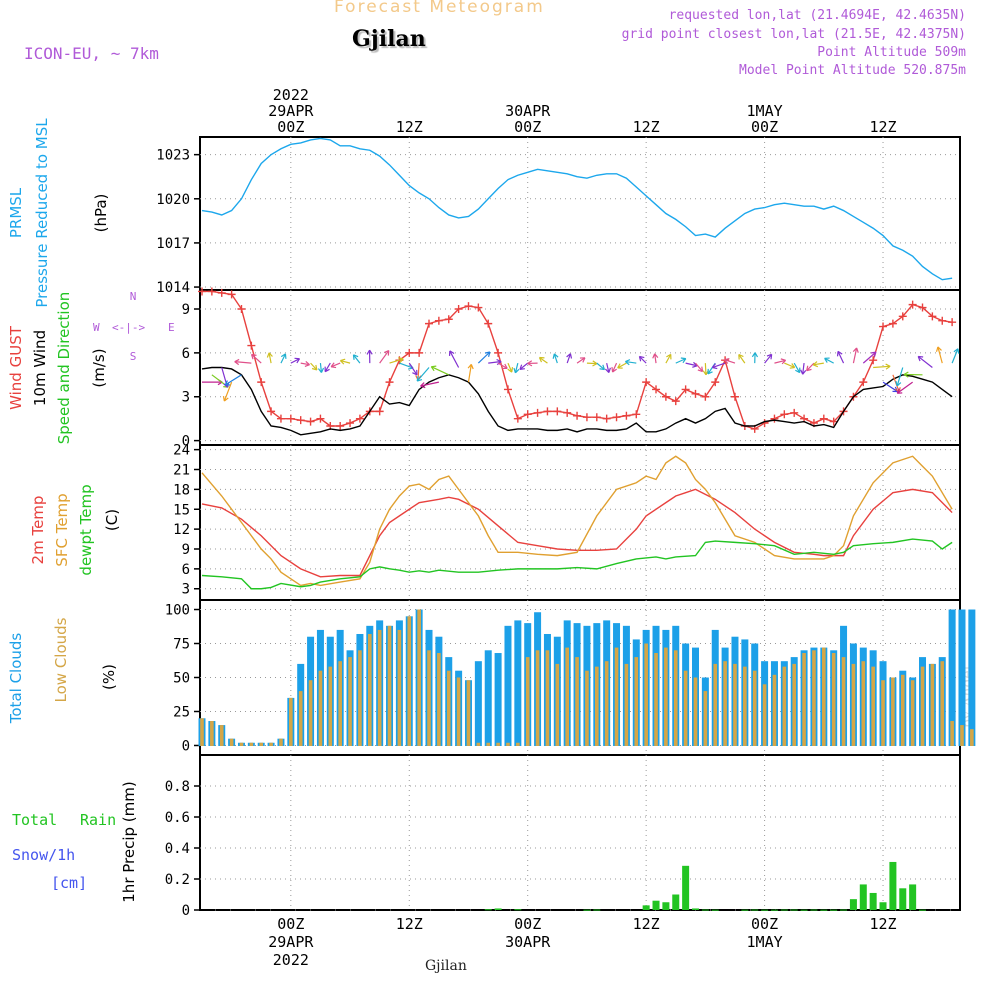 The image size is (1000, 1000). What do you see at coordinates (181, 645) in the screenshot?
I see `y-tick-label: 75` at bounding box center [181, 645].